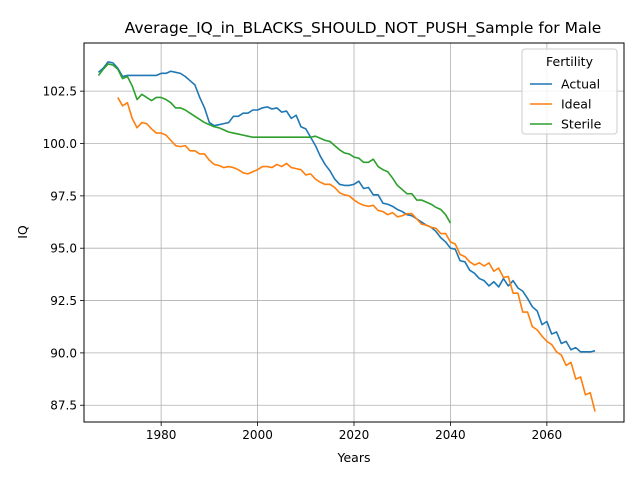 The image size is (640, 480). Describe the element at coordinates (22, 232) in the screenshot. I see `y-axis-label: IQ` at that location.